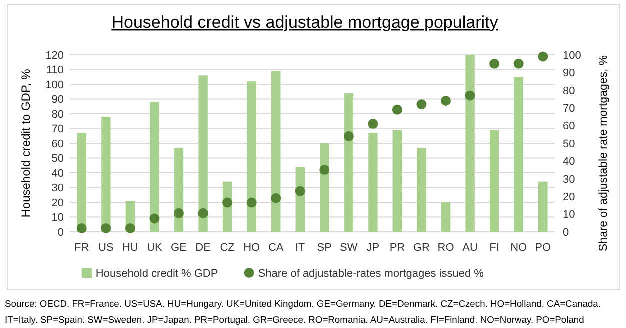 The width and height of the screenshot is (626, 328). Describe the element at coordinates (569, 197) in the screenshot. I see `y2-tick-label: 20` at that location.